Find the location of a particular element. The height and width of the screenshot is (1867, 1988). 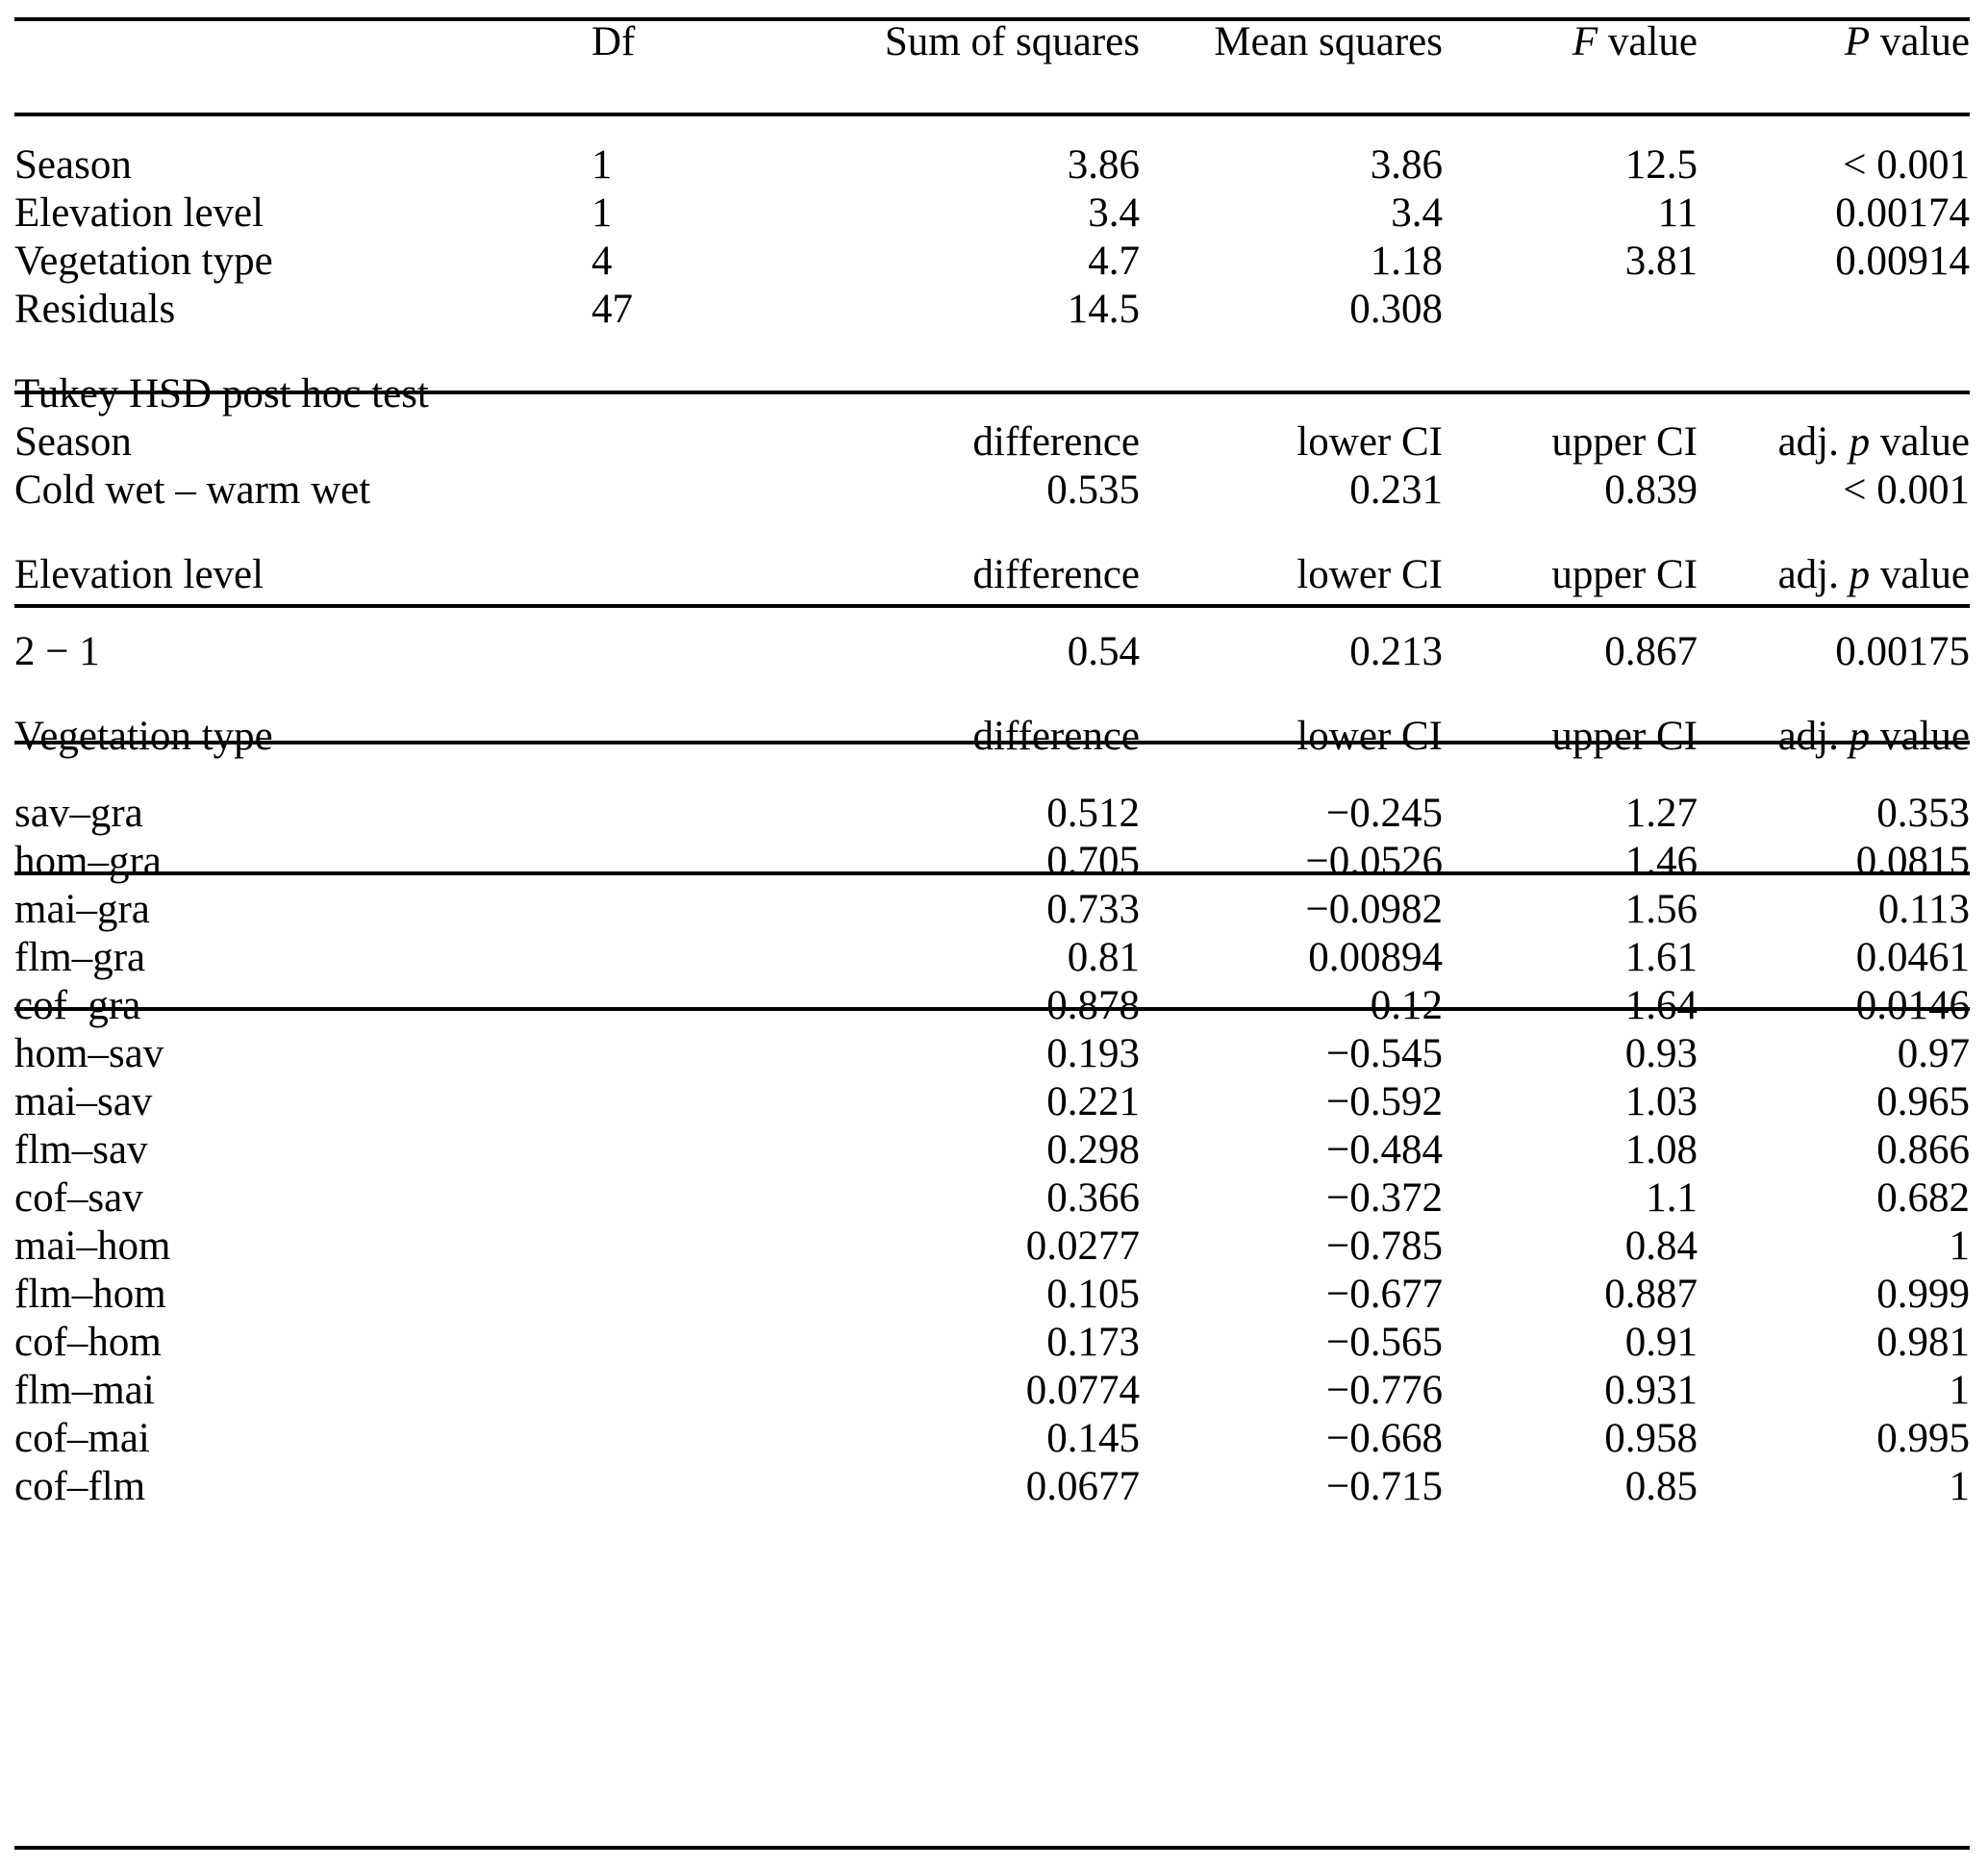

table-row: cof–mai 0.145 −0.668 0.958 0.995 is located at coordinates (992, 1442).